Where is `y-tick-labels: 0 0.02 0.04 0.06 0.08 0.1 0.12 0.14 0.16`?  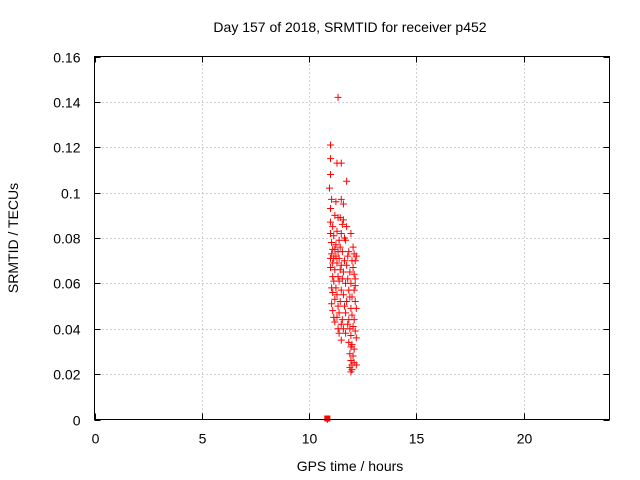 y-tick-labels: 0 0.02 0.04 0.06 0.08 0.1 0.12 0.14 0.16 is located at coordinates (66, 239).